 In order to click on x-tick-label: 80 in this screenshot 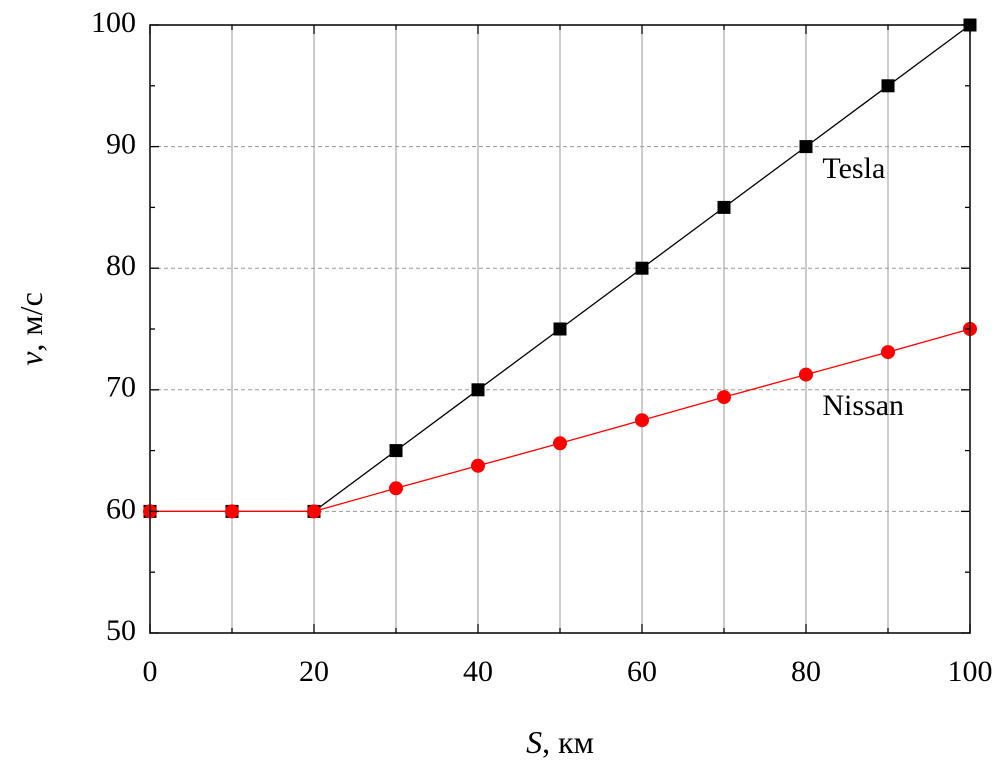, I will do `click(806, 671)`.